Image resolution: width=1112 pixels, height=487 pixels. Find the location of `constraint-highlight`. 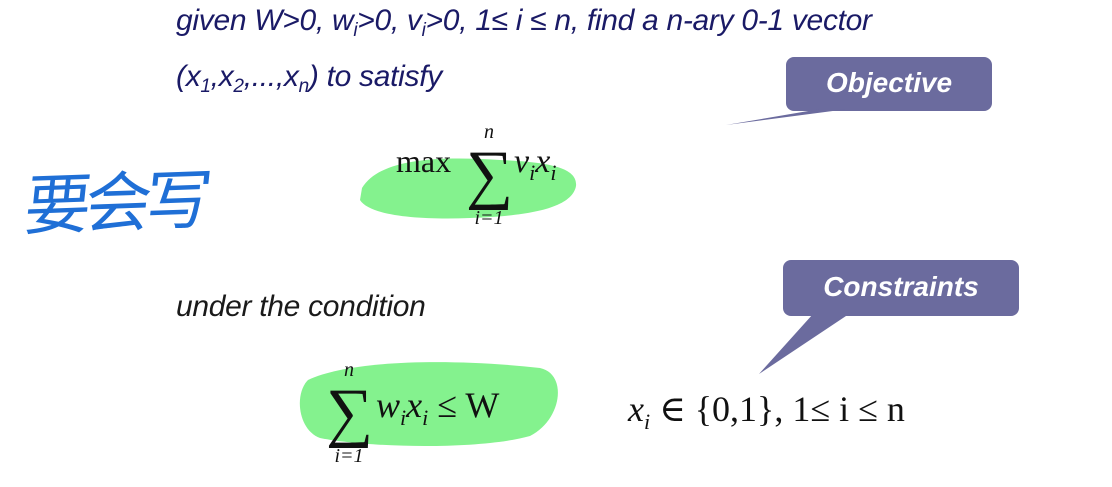

constraint-highlight is located at coordinates (428, 404).